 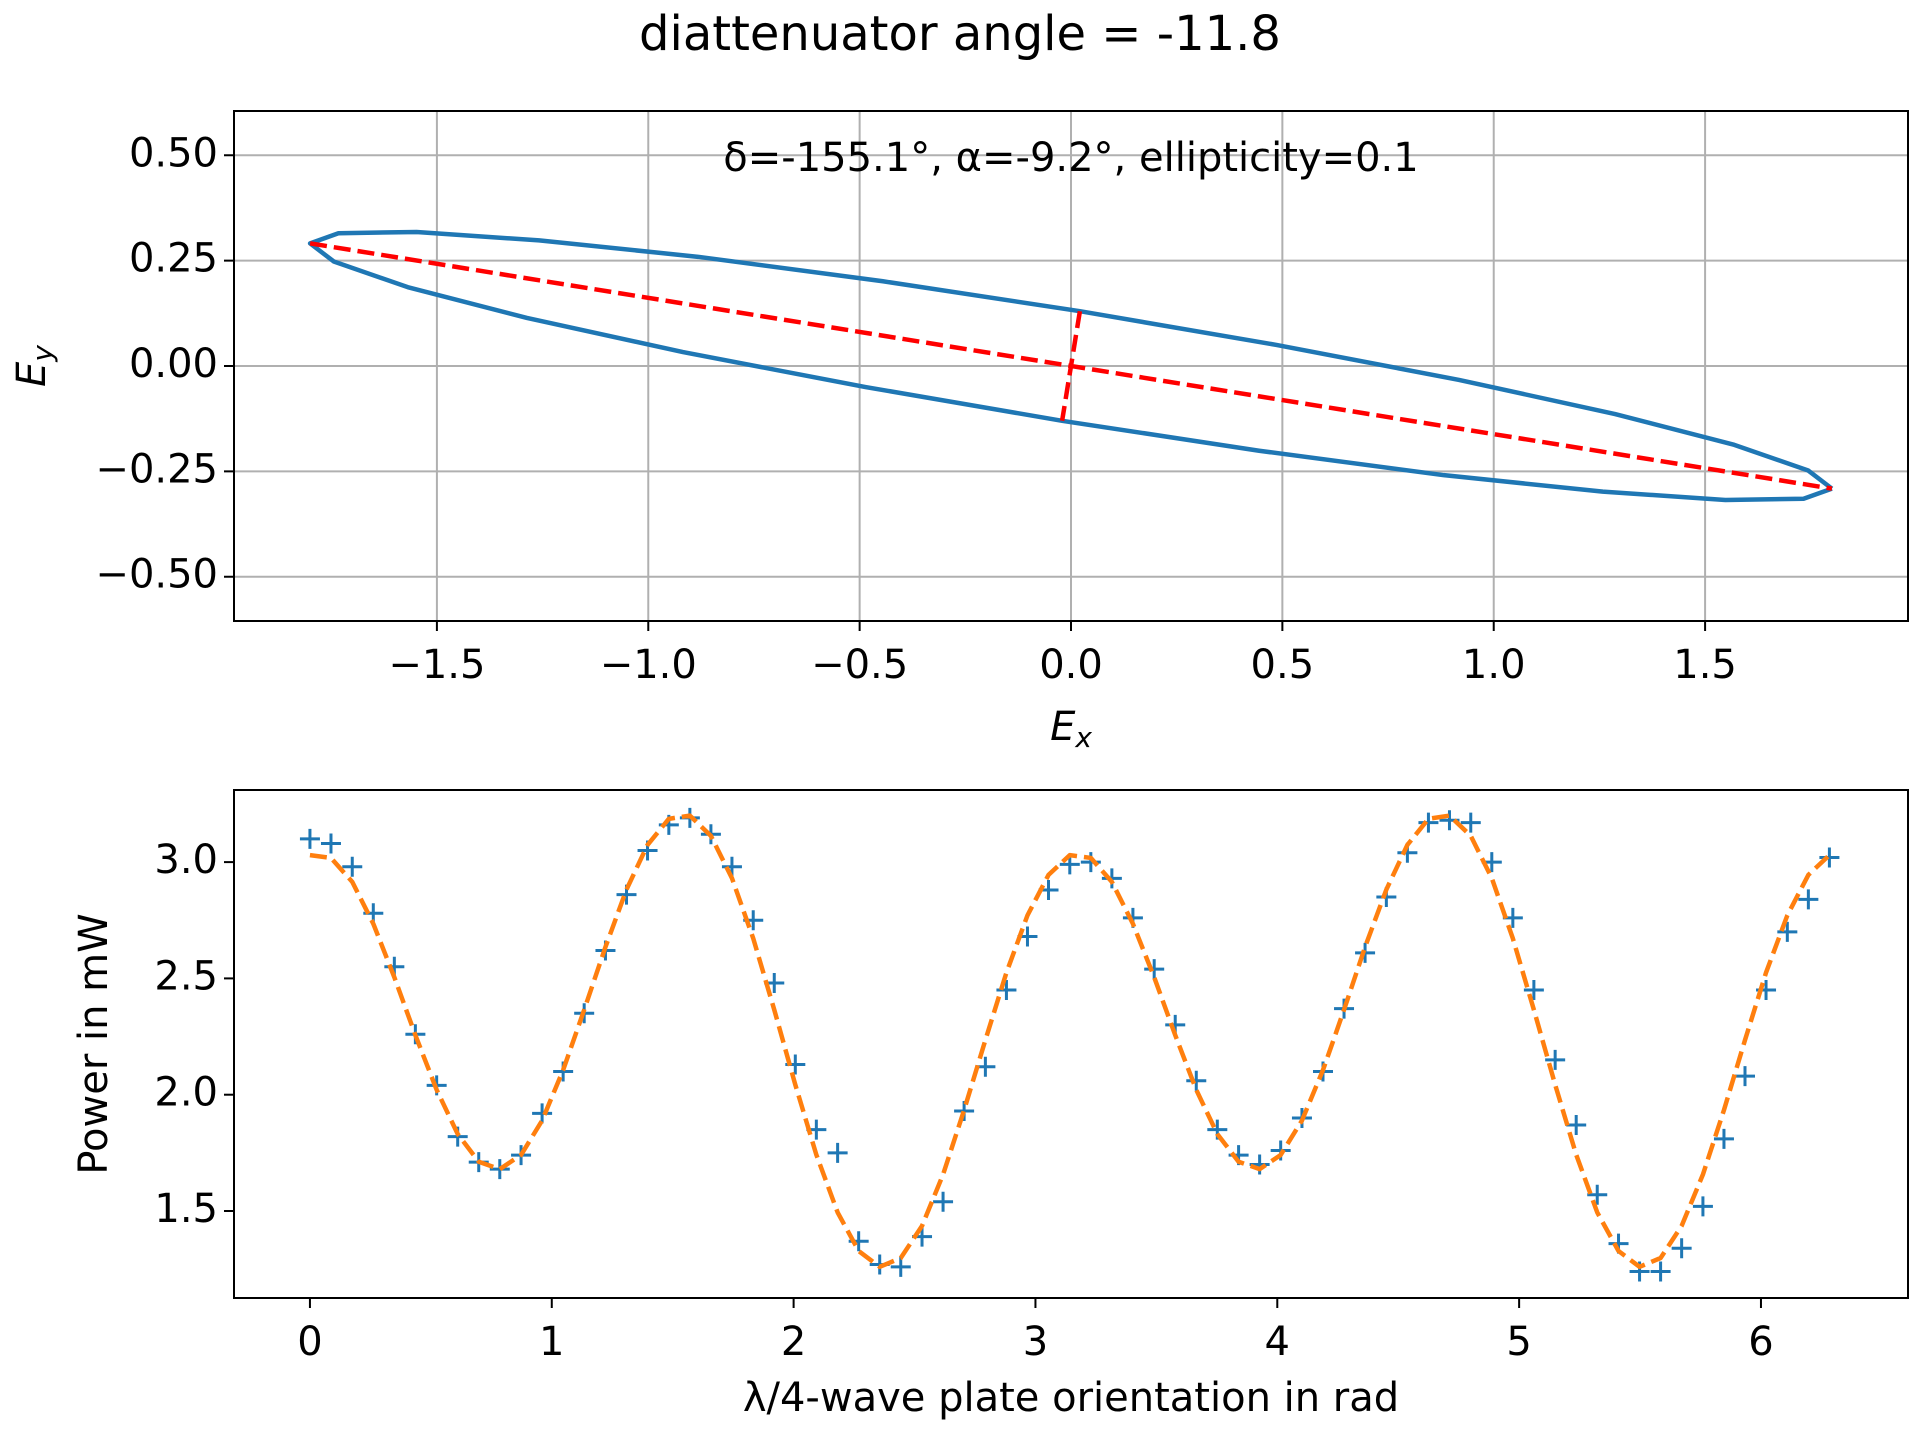 I want to click on y-tick-label: 2.0, so click(x=186, y=1093).